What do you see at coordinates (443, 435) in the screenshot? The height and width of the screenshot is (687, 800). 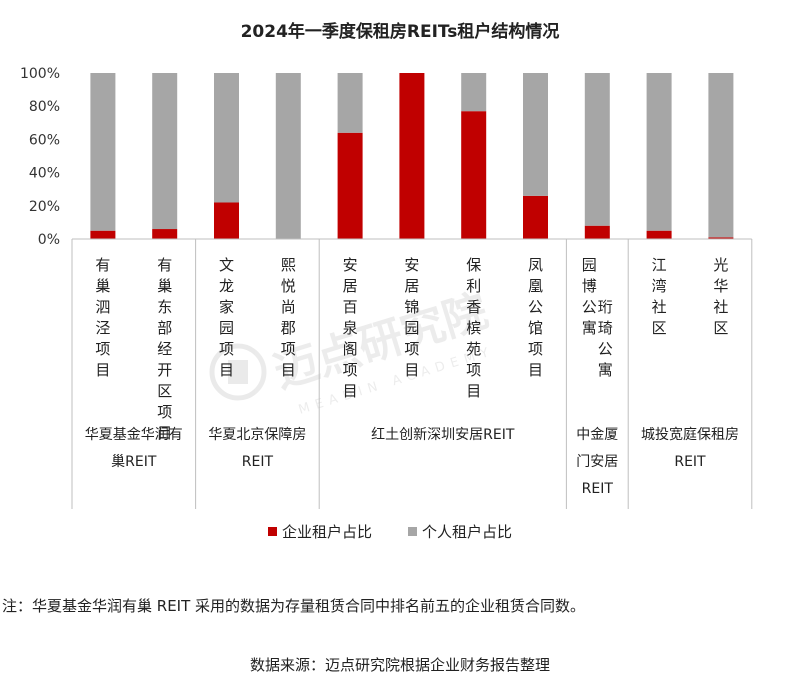 I see `group-label-line: 红土创新深圳安居REIT` at bounding box center [443, 435].